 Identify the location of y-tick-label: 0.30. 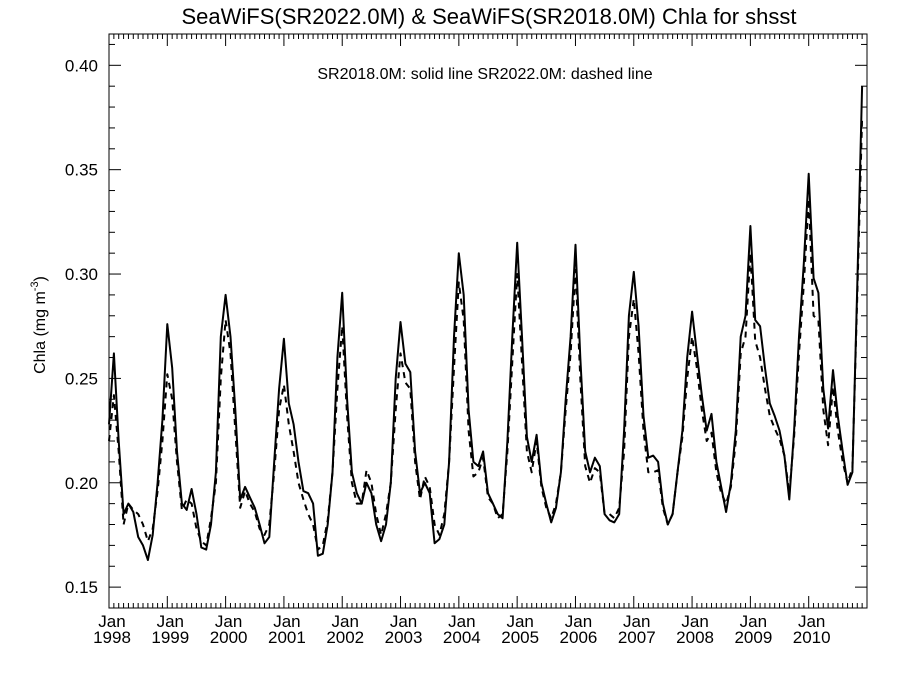
(81, 274).